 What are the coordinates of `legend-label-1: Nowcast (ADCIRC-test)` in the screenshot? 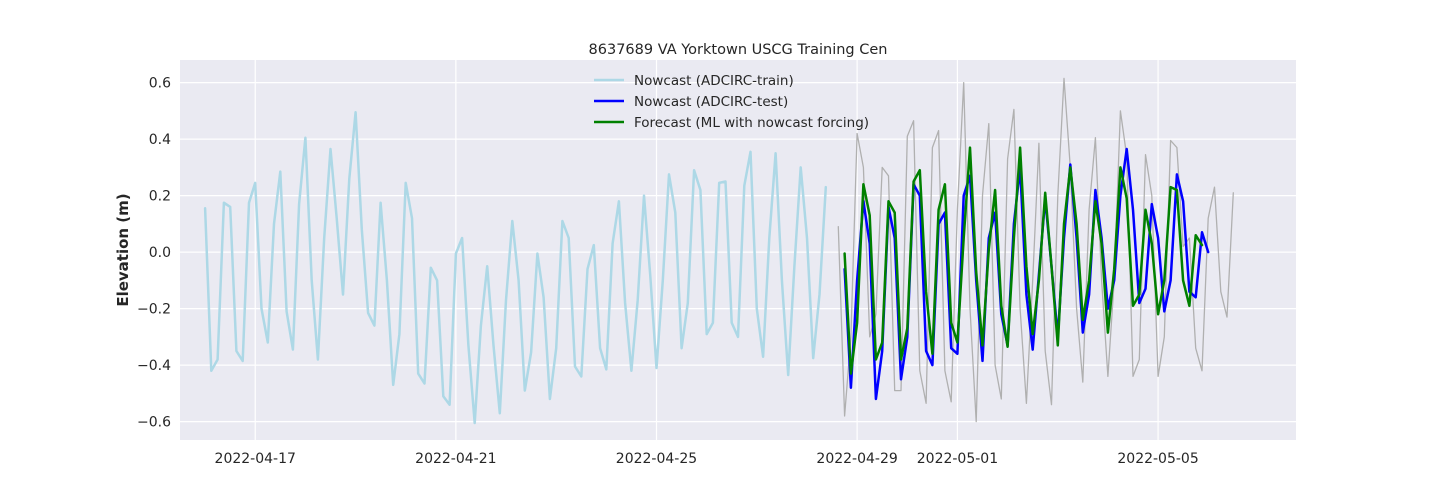 It's located at (711, 102).